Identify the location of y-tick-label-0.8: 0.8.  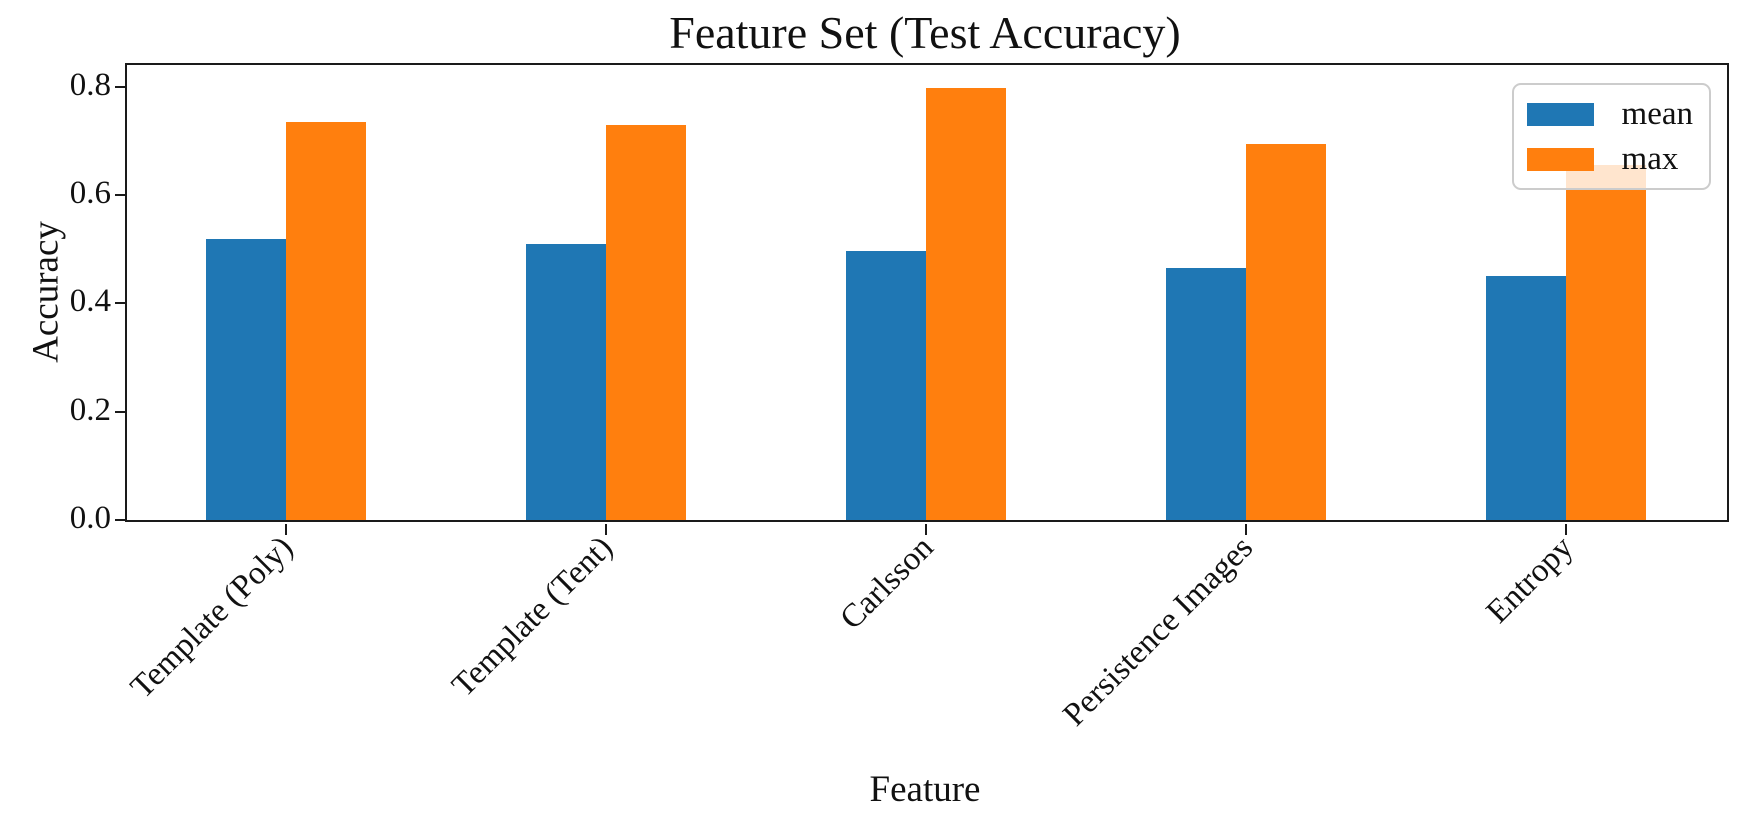
(90, 84).